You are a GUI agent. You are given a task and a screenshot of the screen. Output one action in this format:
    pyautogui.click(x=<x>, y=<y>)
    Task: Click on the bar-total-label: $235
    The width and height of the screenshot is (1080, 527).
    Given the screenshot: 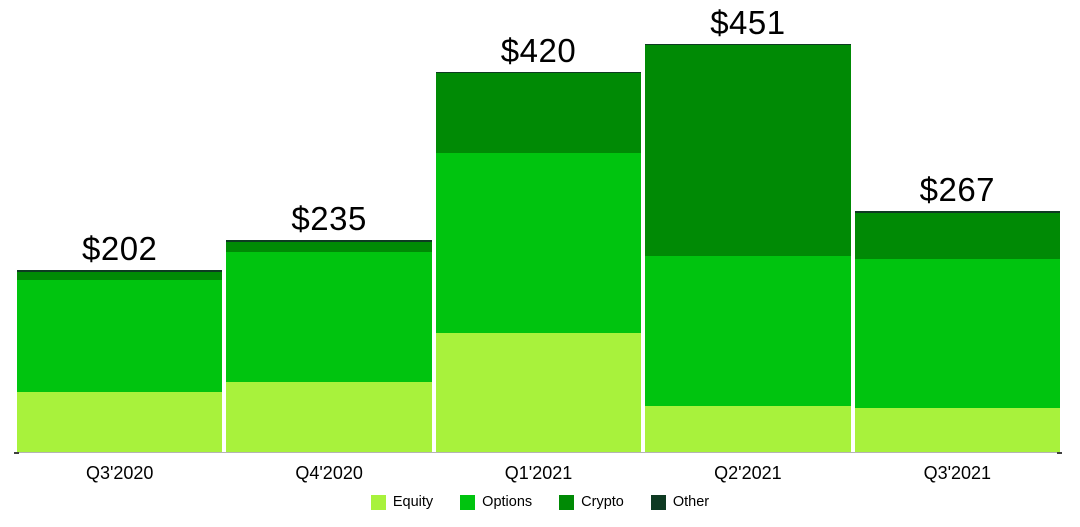 What is the action you would take?
    pyautogui.click(x=329, y=219)
    